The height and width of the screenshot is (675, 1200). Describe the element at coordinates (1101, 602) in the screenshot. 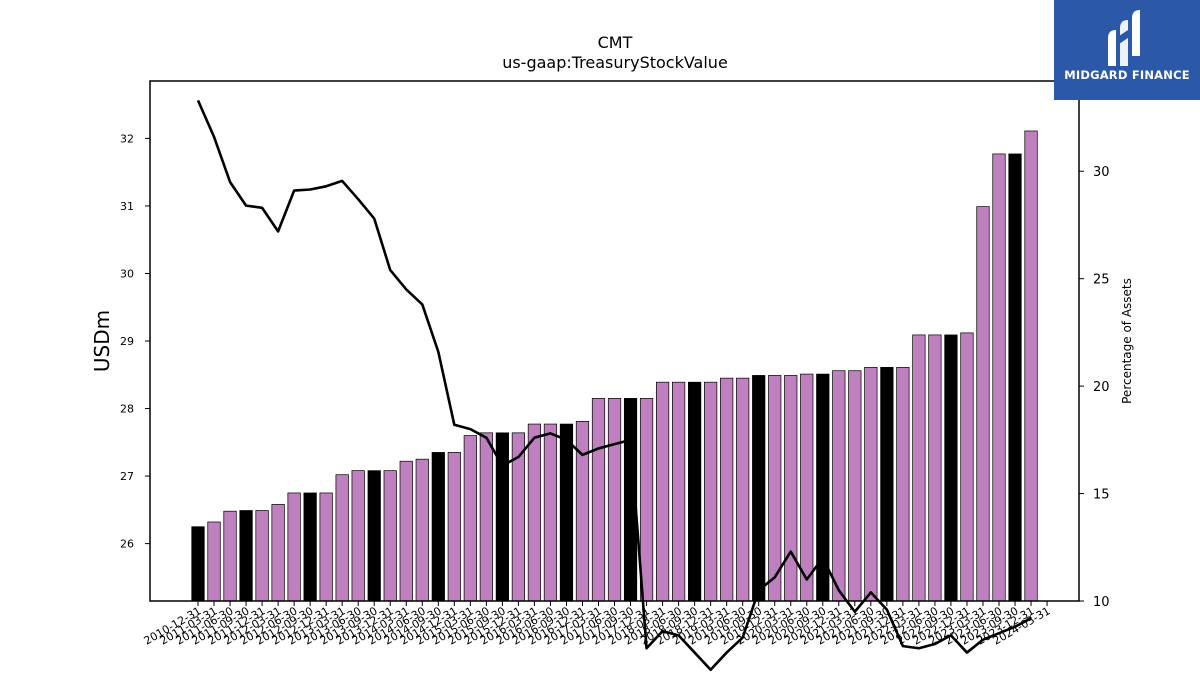

I see `y2-tick-label: 10` at that location.